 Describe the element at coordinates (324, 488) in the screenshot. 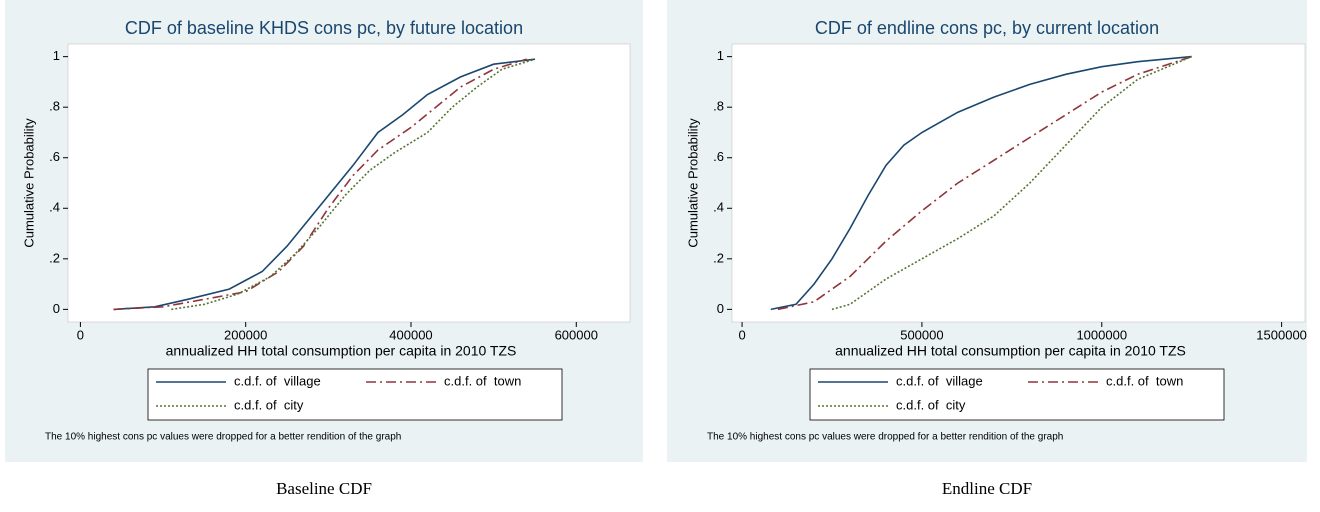

I see `caption: Baseline CDF` at that location.